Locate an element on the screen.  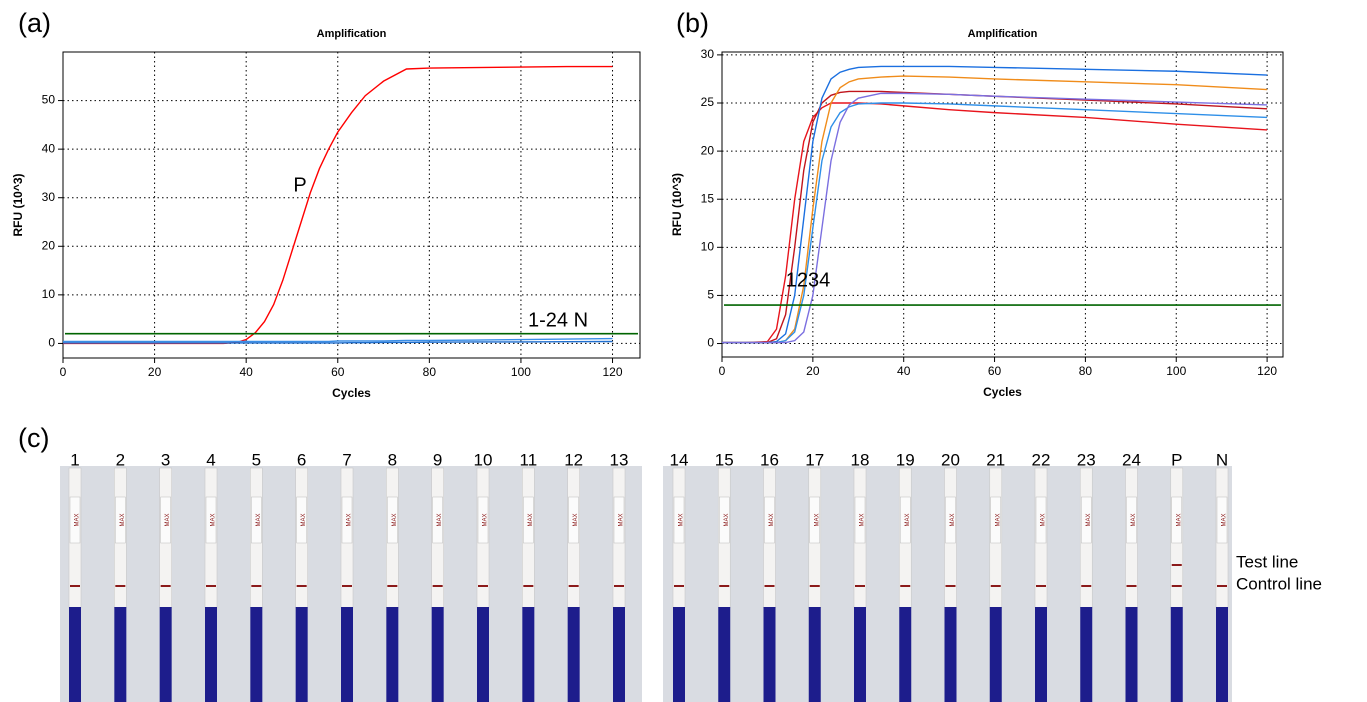
series-label: P is located at coordinates (299, 185).